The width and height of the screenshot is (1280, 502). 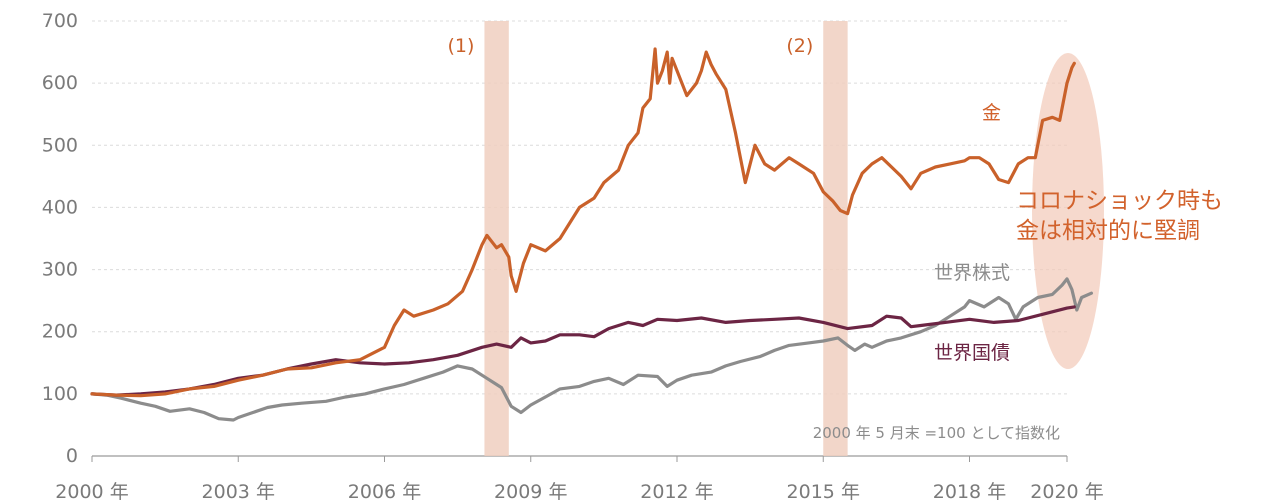 I want to click on y-tick-label: 0, so click(x=72, y=456).